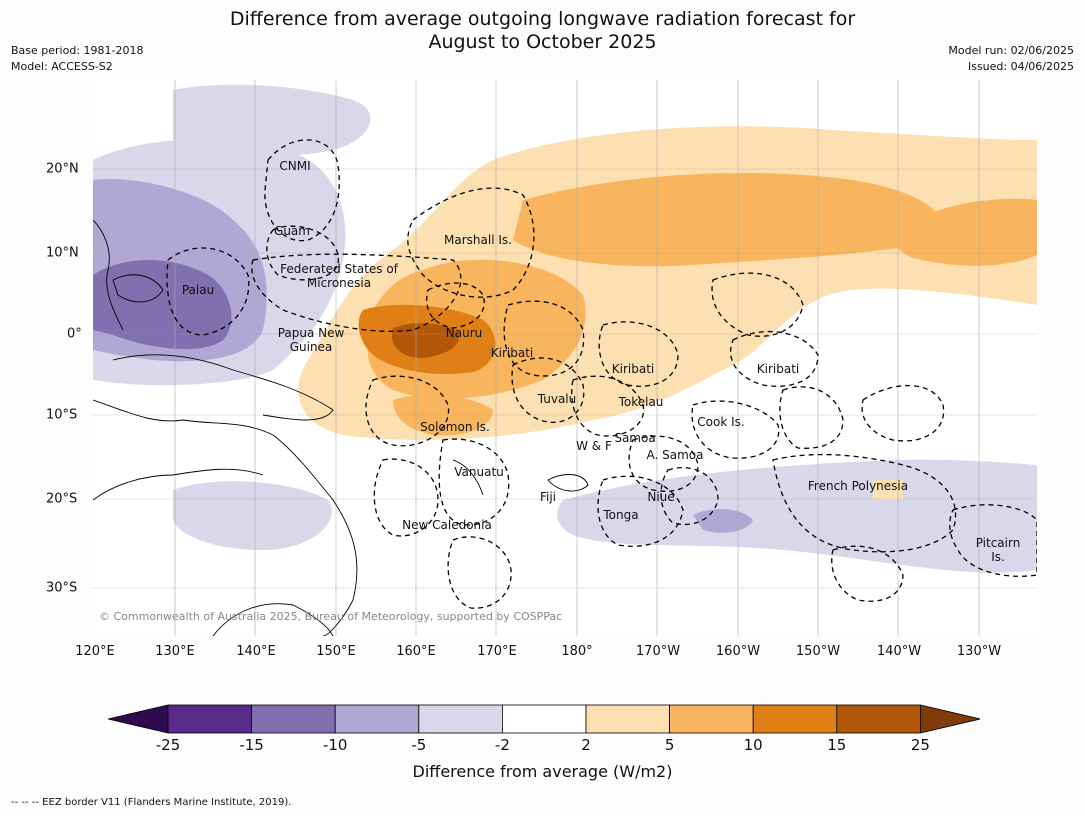  Describe the element at coordinates (669, 745) in the screenshot. I see `colorbar-tick-label: 5` at that location.